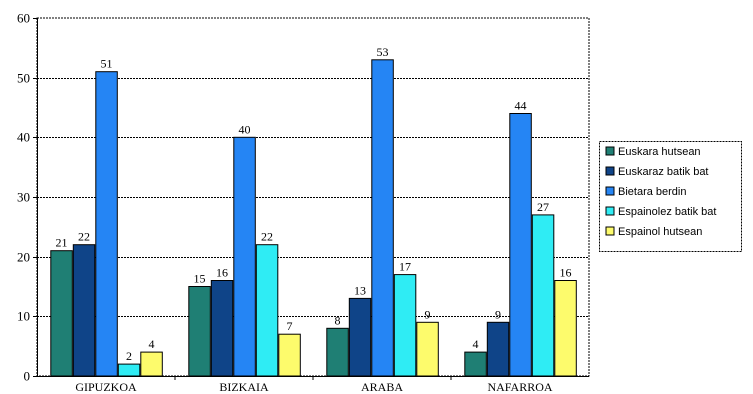 This screenshot has height=394, width=753. Describe the element at coordinates (23, 18) in the screenshot. I see `y-tick-label: 60` at that location.